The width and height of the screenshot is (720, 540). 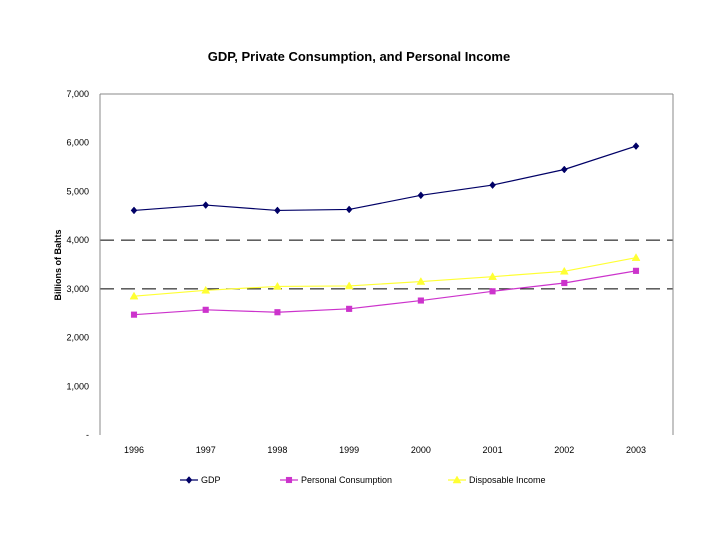 What do you see at coordinates (385, 450) in the screenshot?
I see `x-tick-labels: 1996 1997 1998 1999 2000 2001 2002 2003` at bounding box center [385, 450].